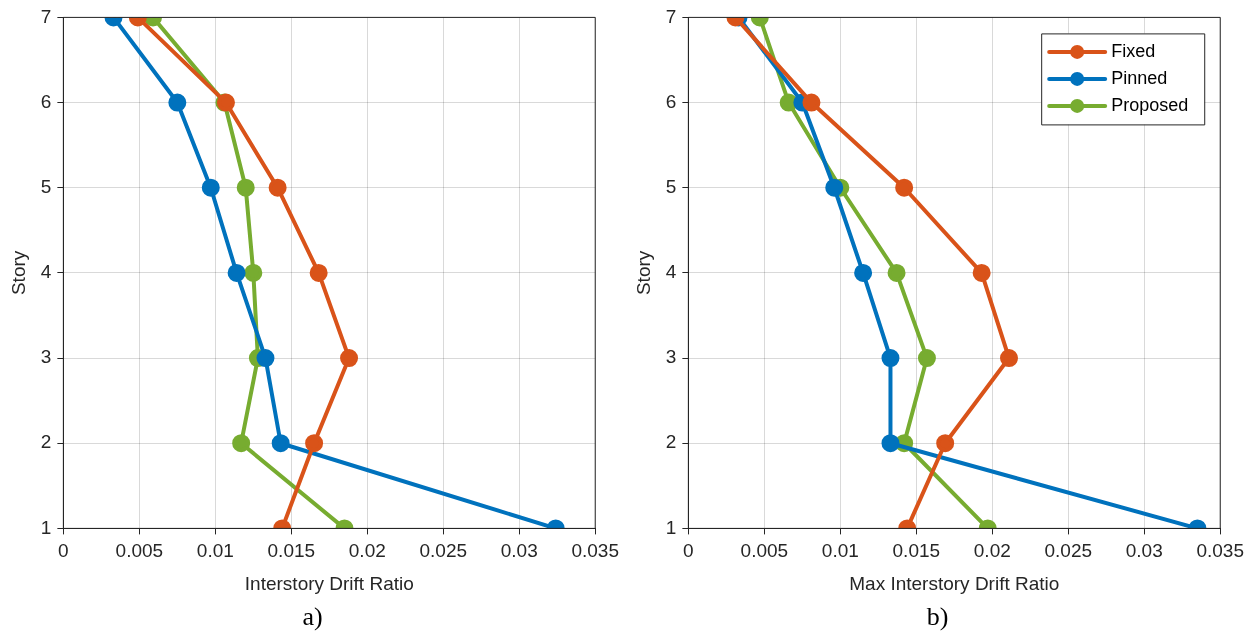  What do you see at coordinates (1139, 77) in the screenshot?
I see `legend-label: Pinned` at bounding box center [1139, 77].